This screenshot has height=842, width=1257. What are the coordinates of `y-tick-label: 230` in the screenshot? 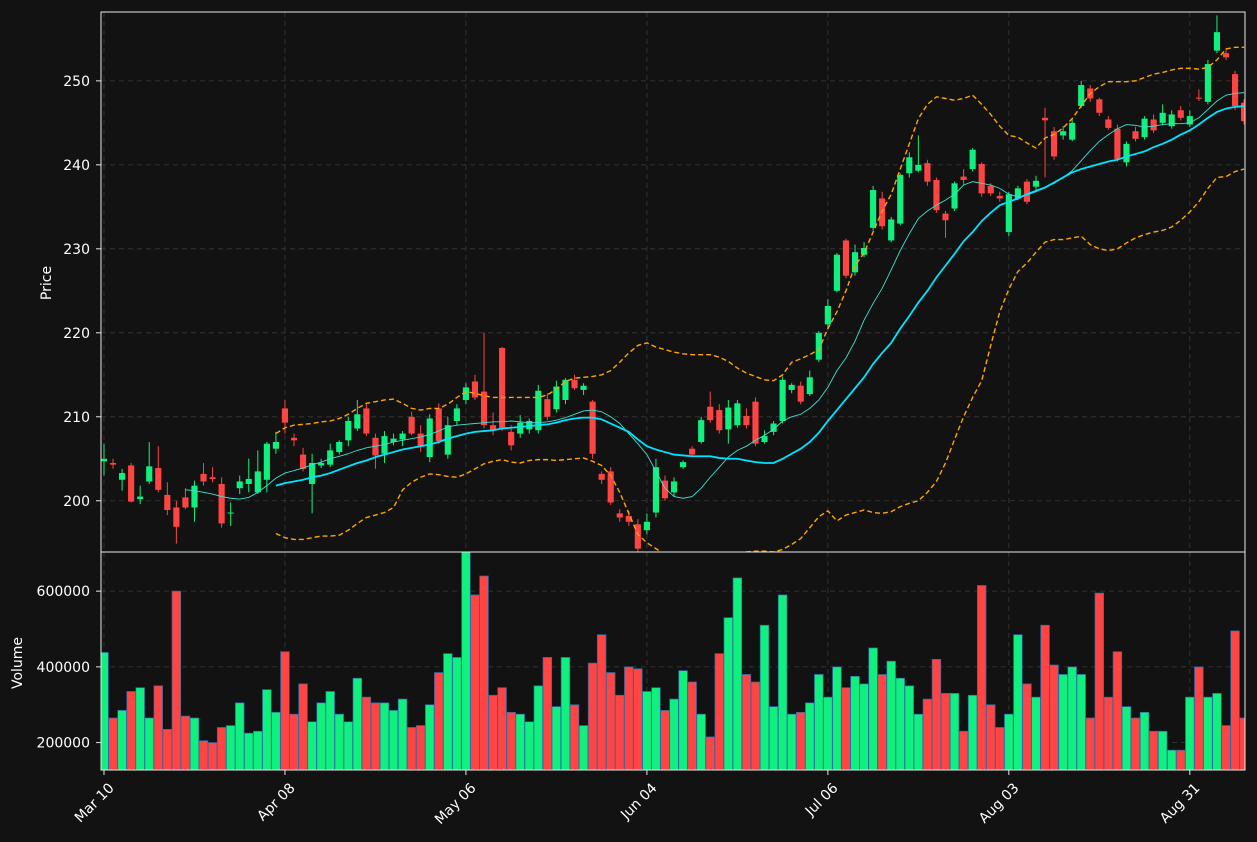 It's located at (76, 250).